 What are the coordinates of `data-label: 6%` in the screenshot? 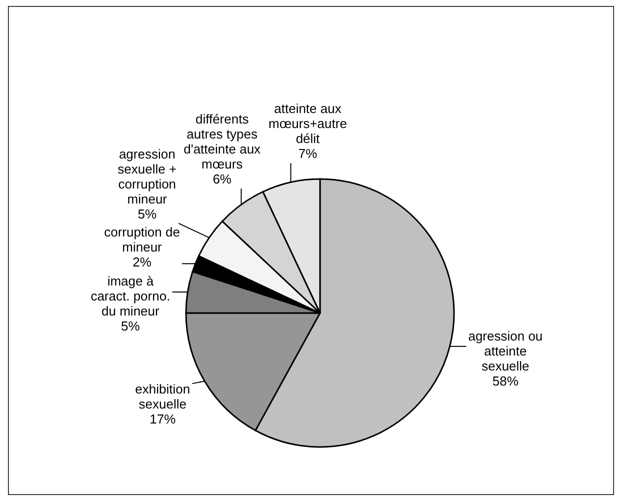 It's located at (222, 179).